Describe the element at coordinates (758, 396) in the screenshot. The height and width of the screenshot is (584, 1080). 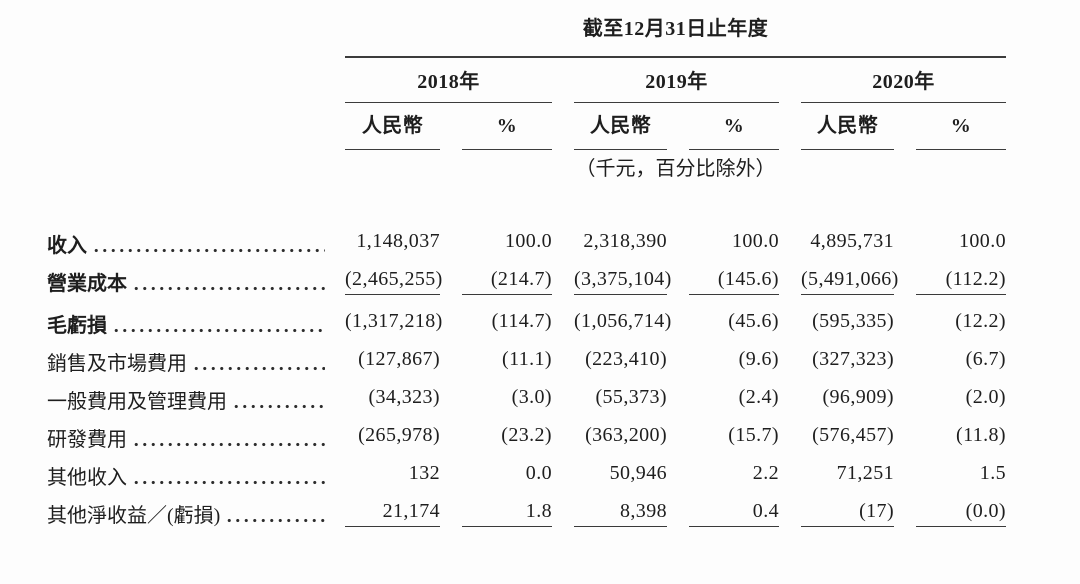
I see `cell-pct-2019: (2.4)` at that location.